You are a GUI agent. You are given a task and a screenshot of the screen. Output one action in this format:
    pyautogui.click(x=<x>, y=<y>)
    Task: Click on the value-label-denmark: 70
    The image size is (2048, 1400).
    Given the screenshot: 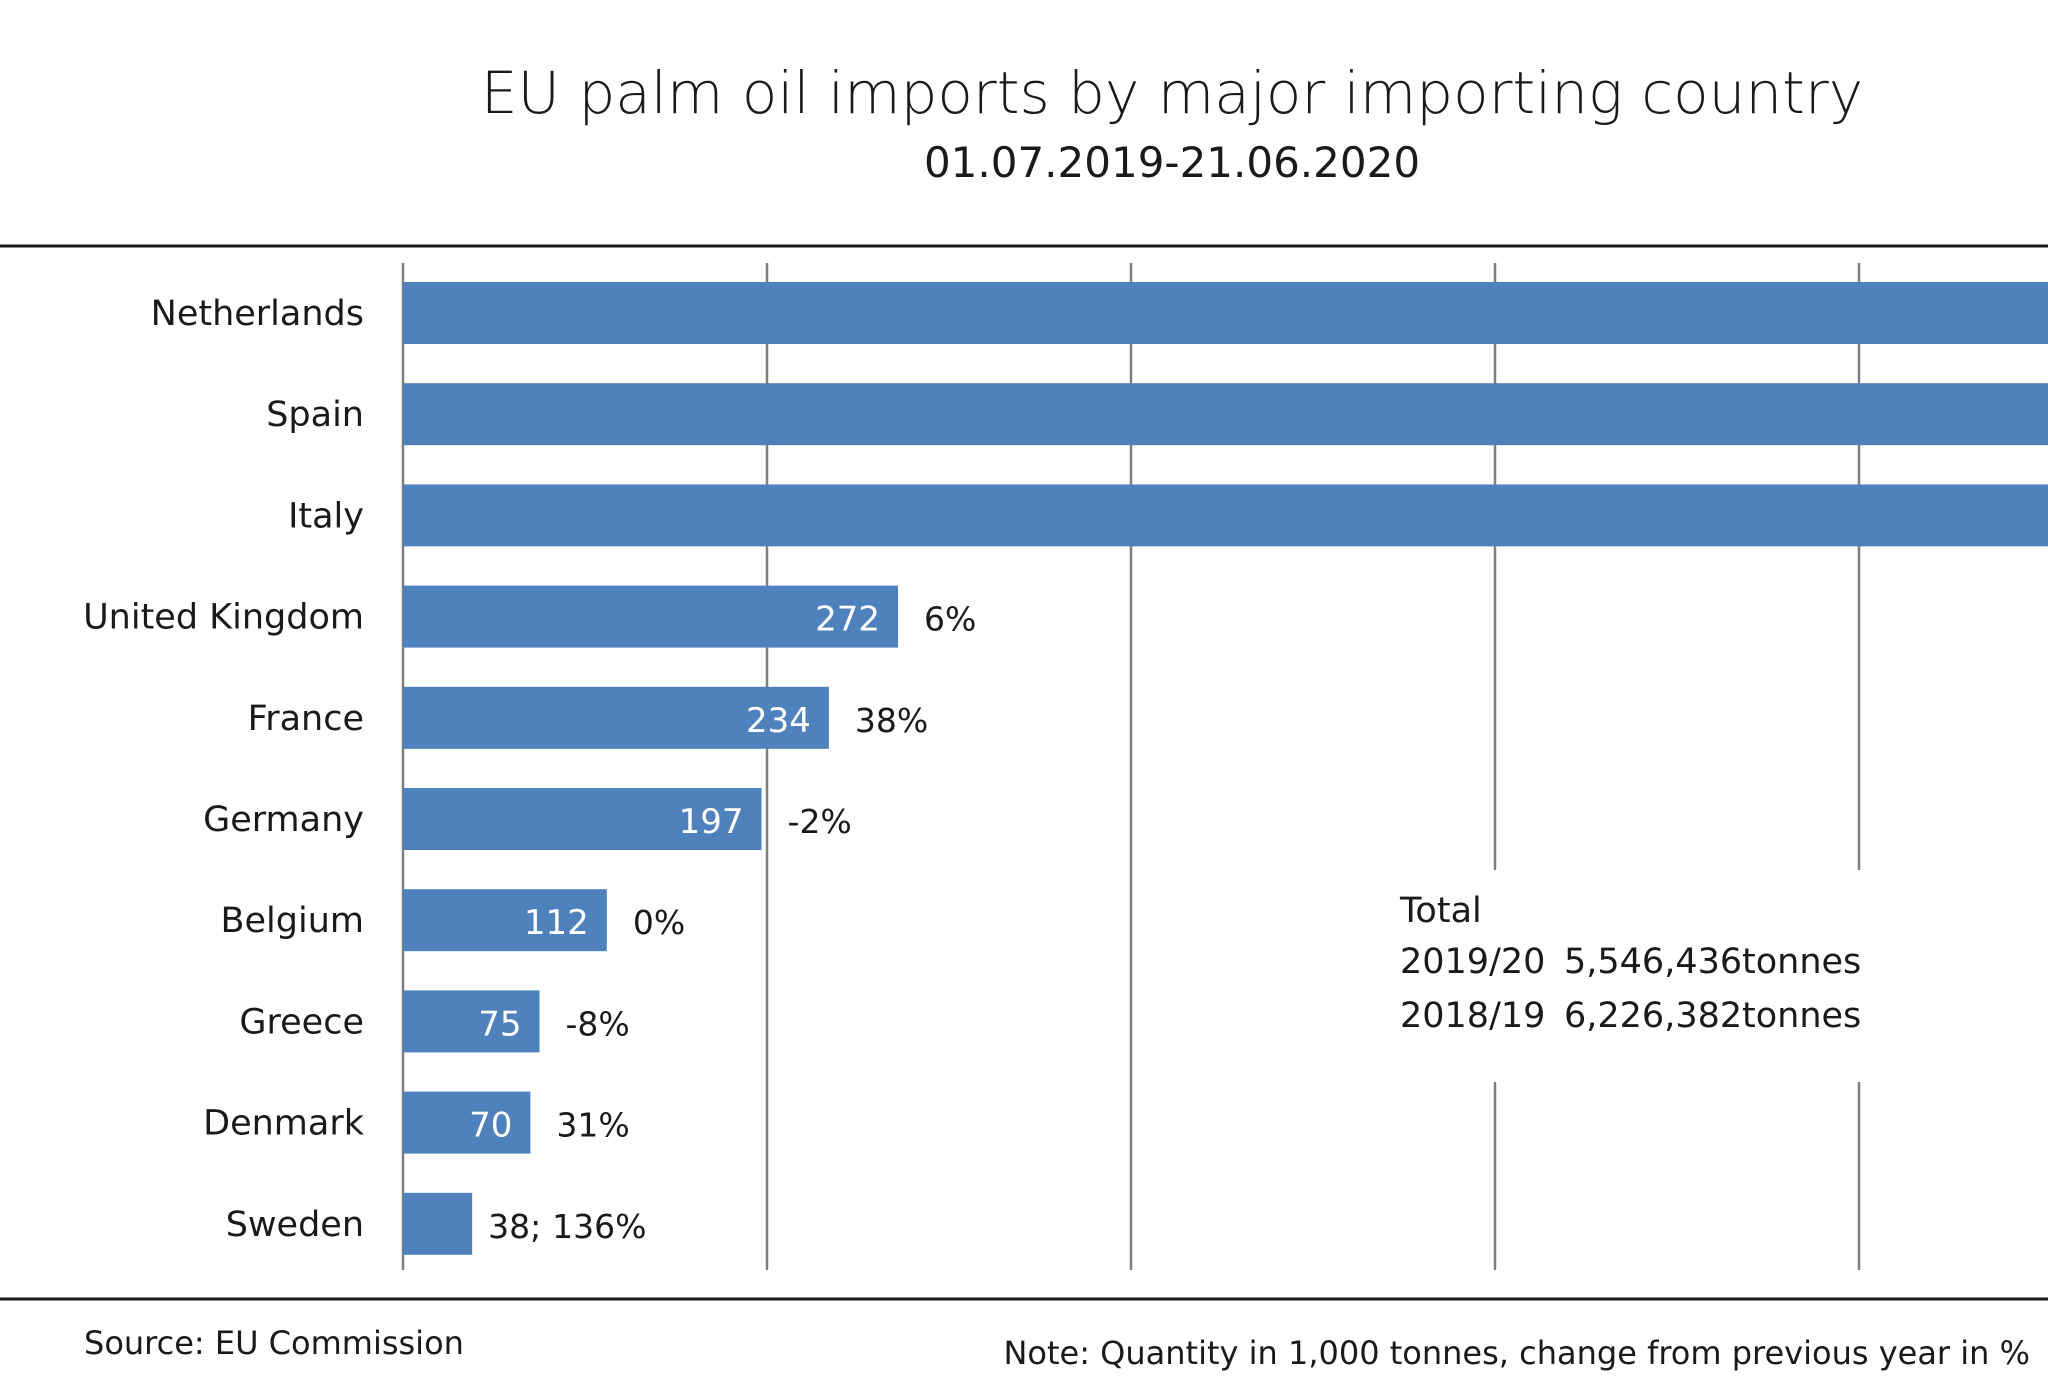 What is the action you would take?
    pyautogui.click(x=490, y=1126)
    